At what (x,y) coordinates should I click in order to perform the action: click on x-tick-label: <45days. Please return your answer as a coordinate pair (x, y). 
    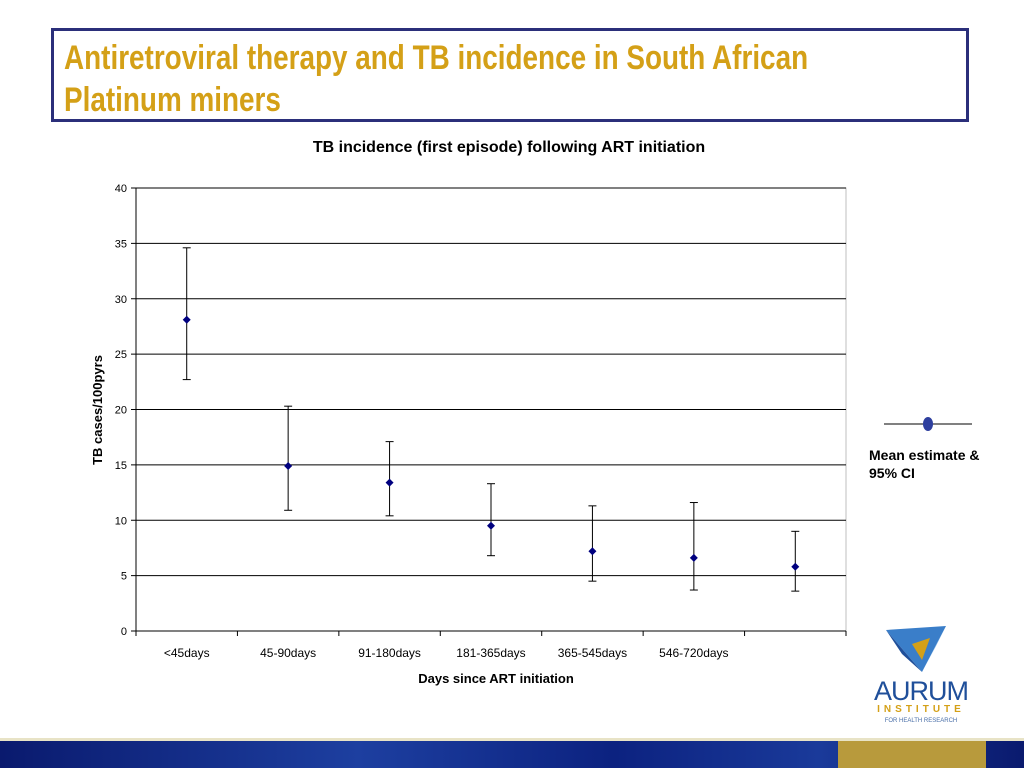
    Looking at the image, I should click on (187, 653).